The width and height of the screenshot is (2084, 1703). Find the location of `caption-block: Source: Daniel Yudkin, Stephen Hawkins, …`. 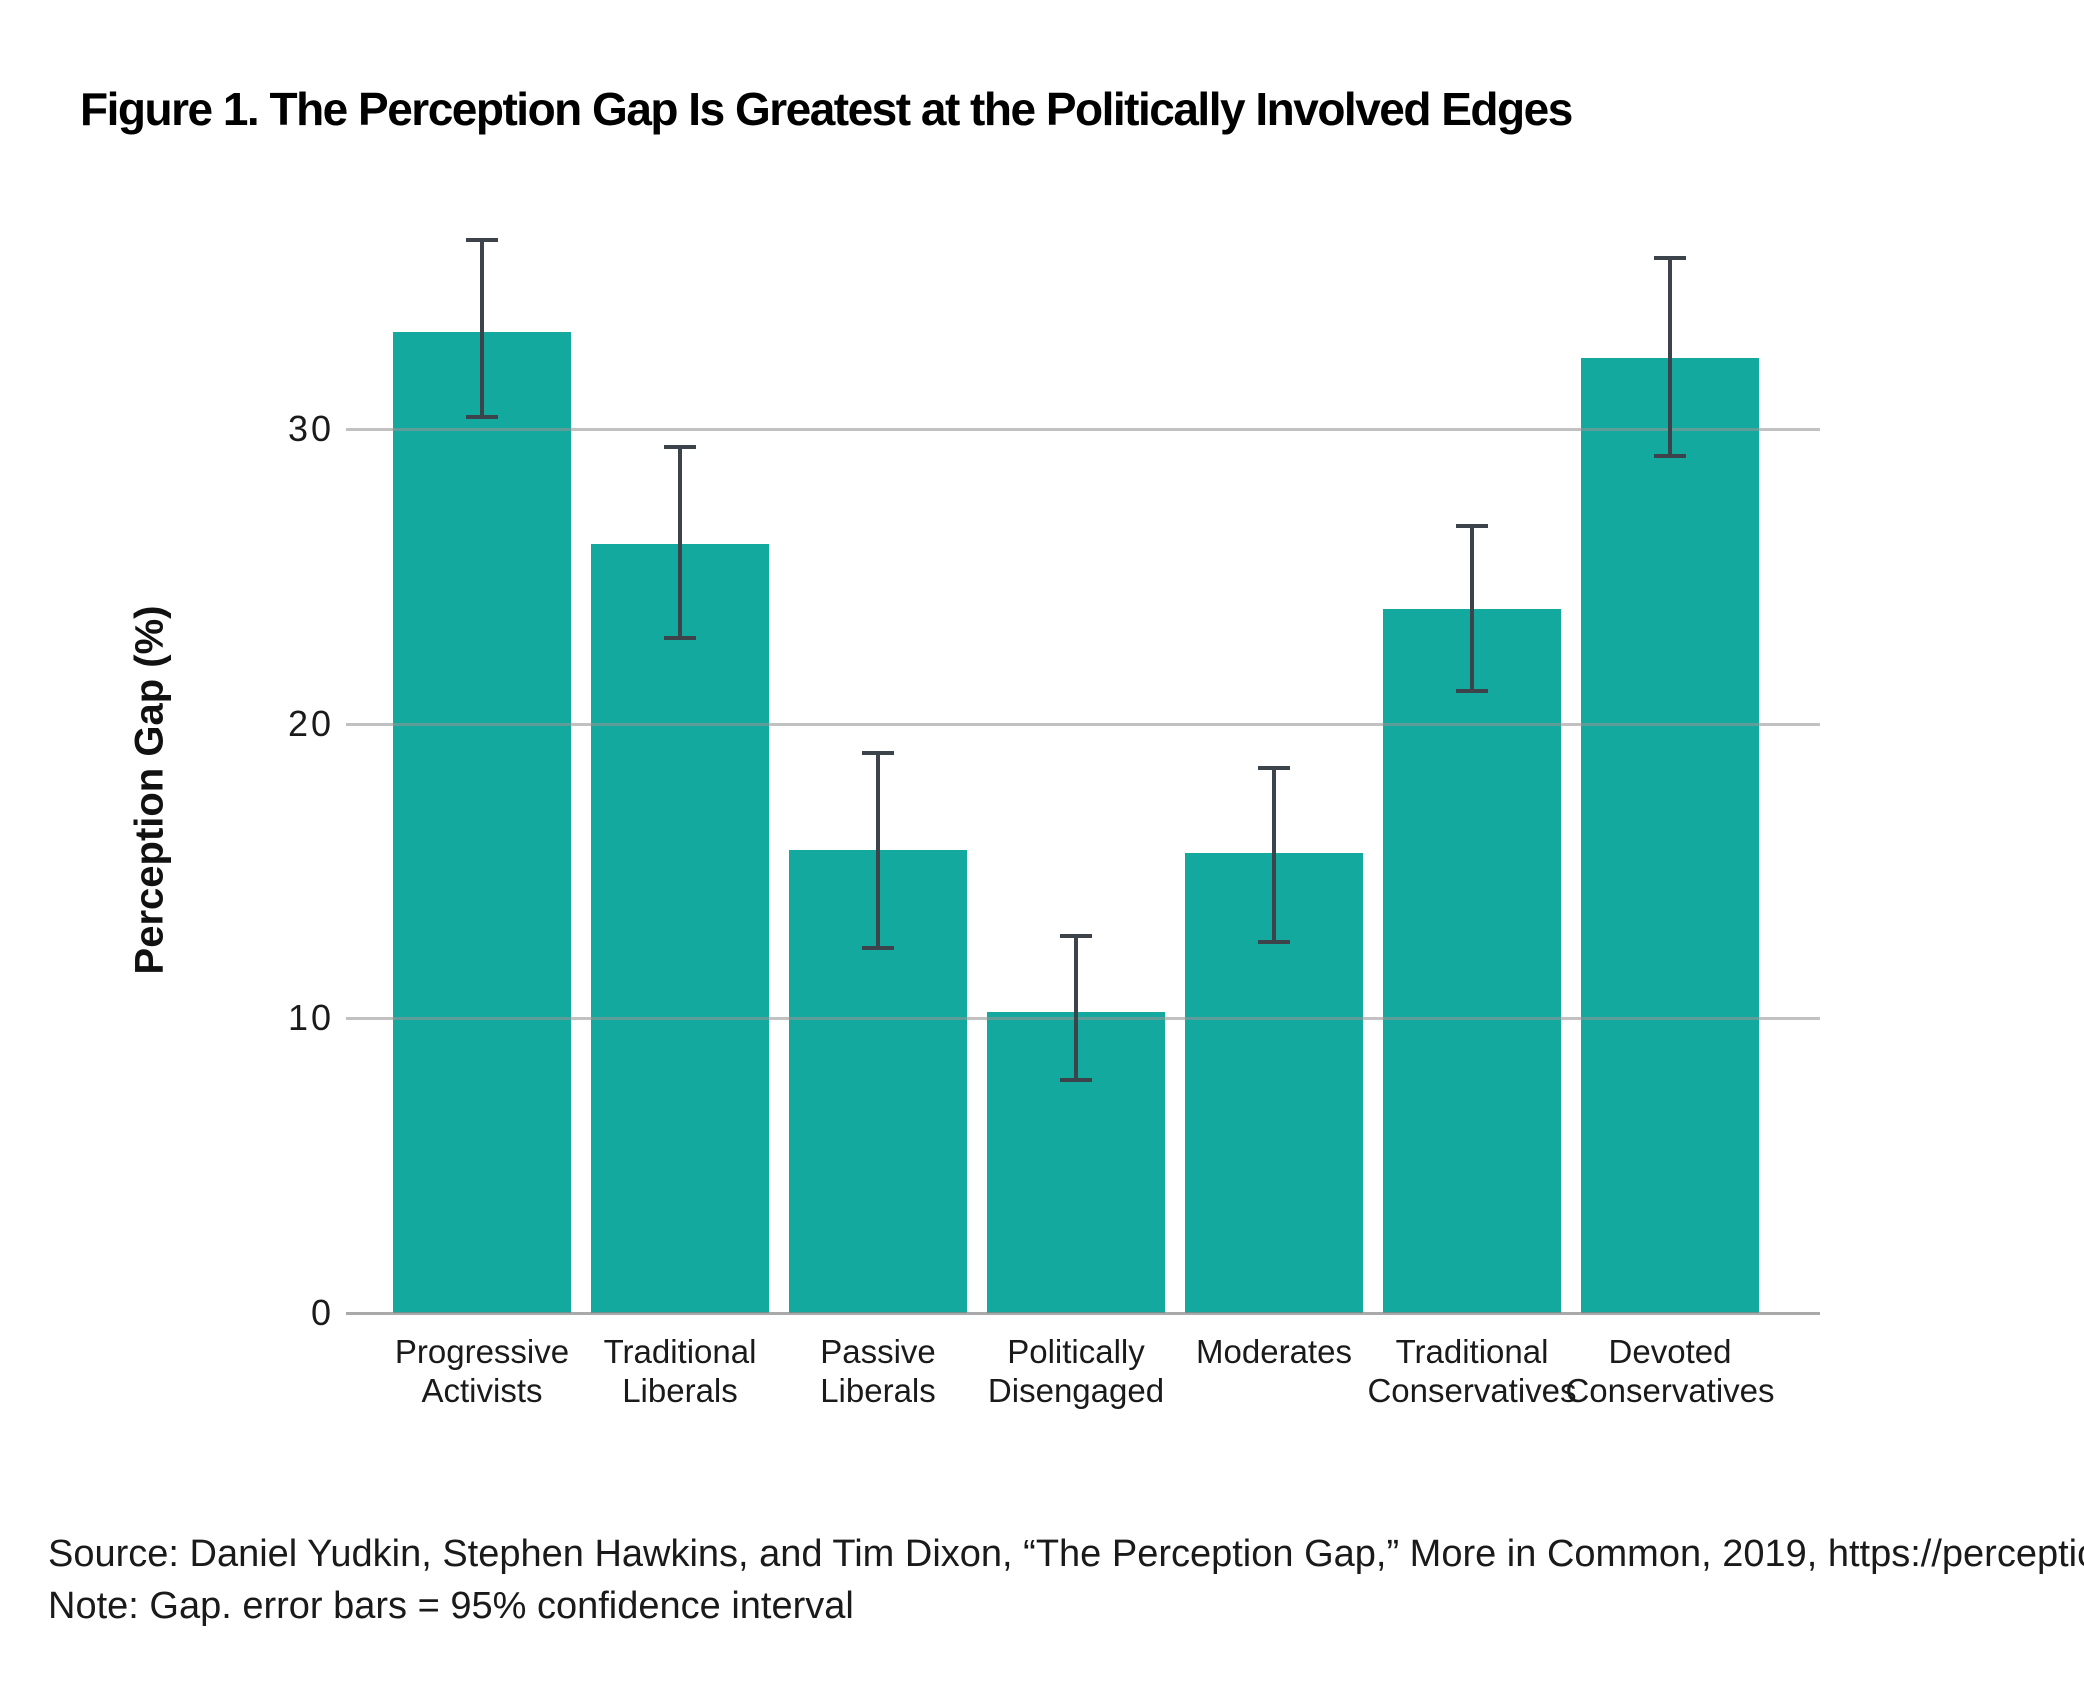

caption-block: Source: Daniel Yudkin, Stephen Hawkins, … is located at coordinates (1066, 1580).